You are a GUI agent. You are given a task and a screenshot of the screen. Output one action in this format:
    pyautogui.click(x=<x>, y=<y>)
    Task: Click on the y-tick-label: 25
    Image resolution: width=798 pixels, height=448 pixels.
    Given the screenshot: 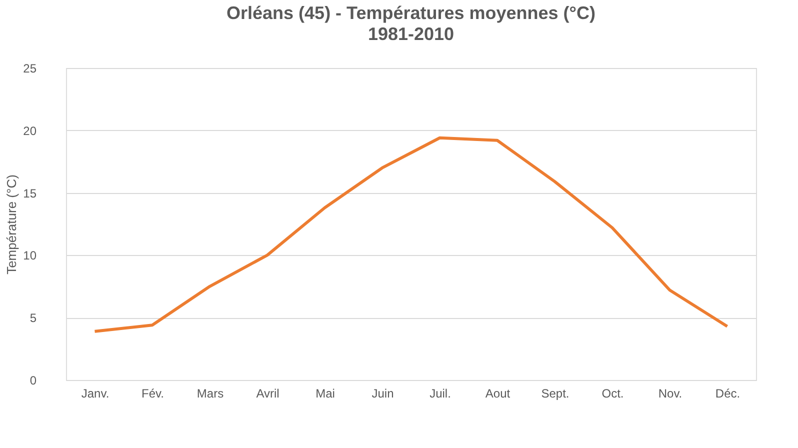 What is the action you would take?
    pyautogui.click(x=30, y=69)
    